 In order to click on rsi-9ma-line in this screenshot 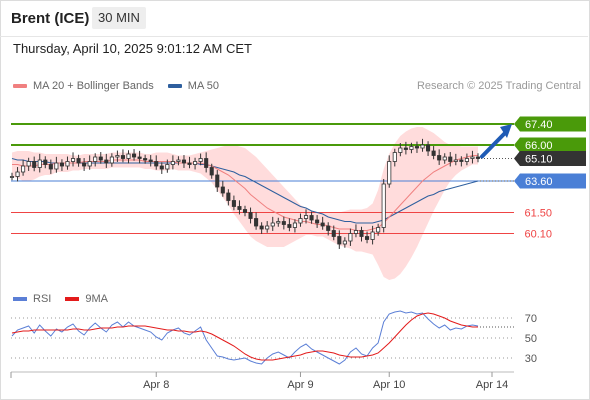, I will do `click(244, 336)`.